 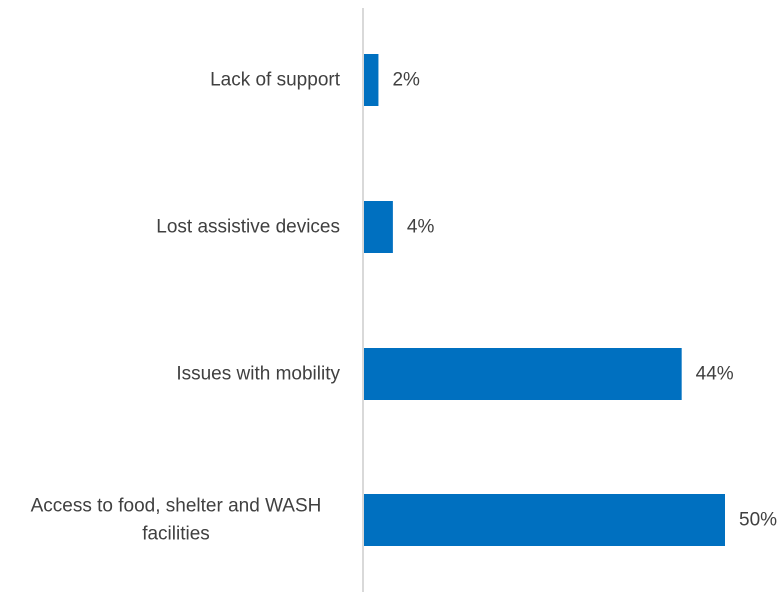 I want to click on category-label-2-line-0: Issues with mobility, so click(x=258, y=374).